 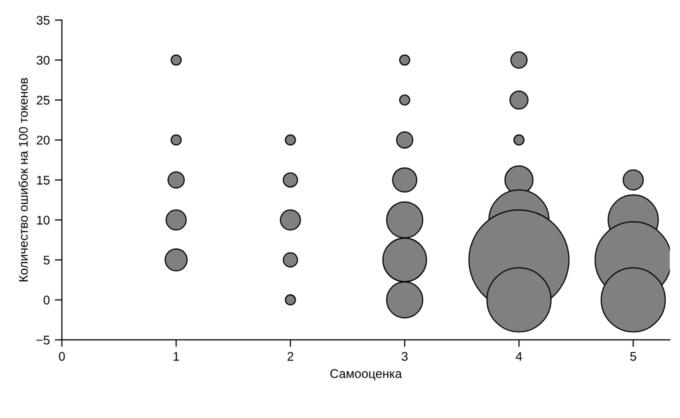 What do you see at coordinates (43, 220) in the screenshot?
I see `y-tick-label: 10` at bounding box center [43, 220].